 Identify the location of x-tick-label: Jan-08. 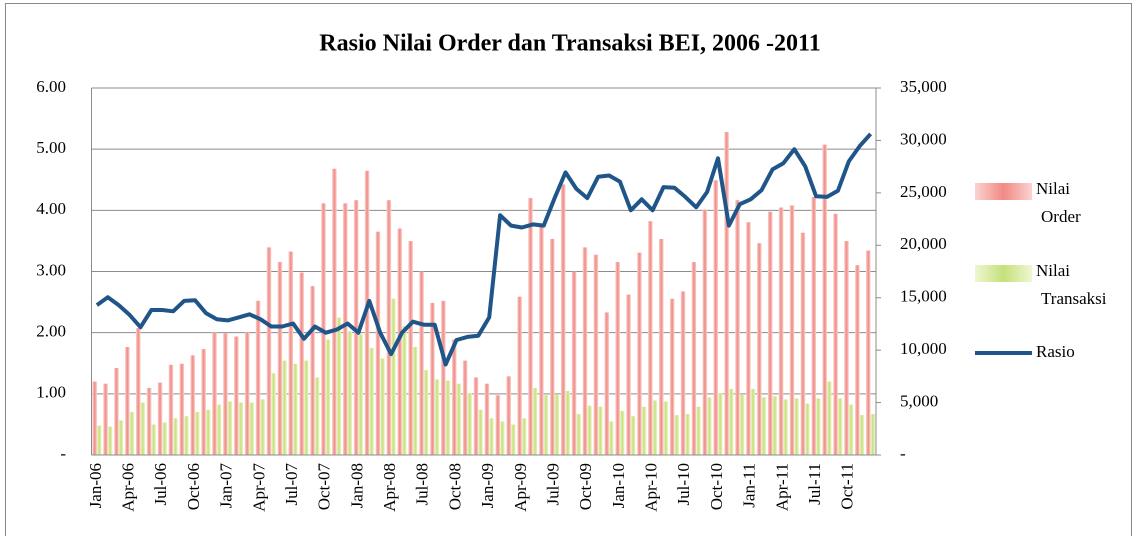
(356, 485).